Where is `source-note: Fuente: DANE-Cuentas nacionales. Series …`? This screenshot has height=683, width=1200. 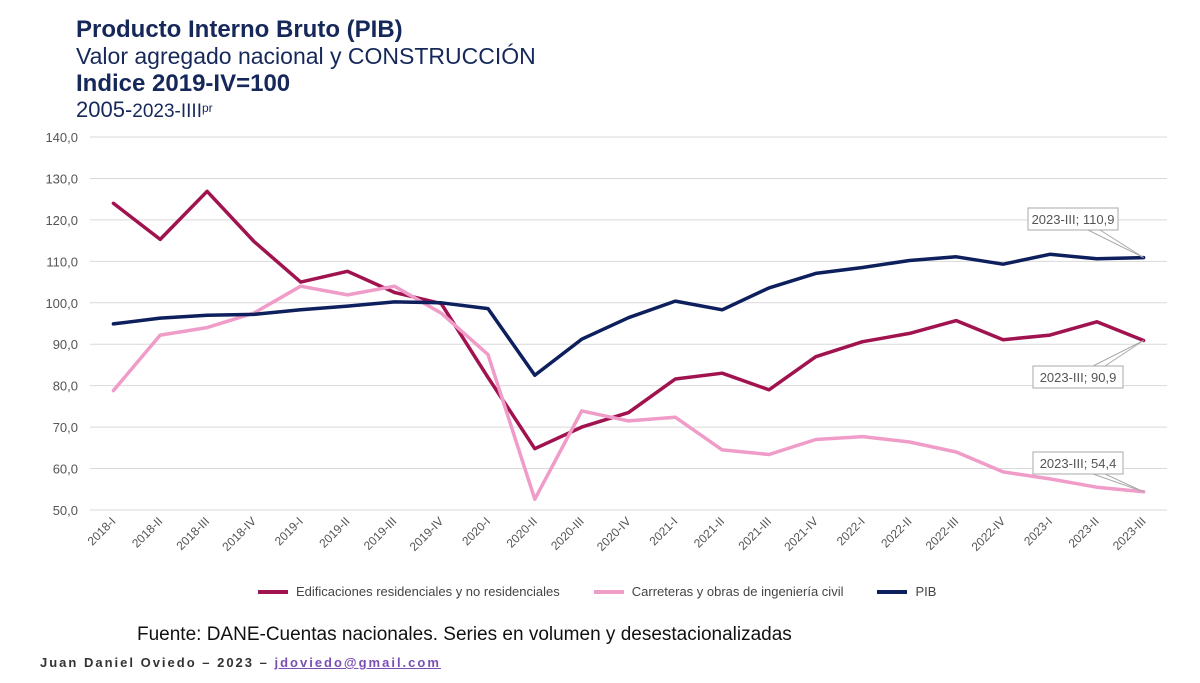
source-note: Fuente: DANE-Cuentas nacionales. Series … is located at coordinates (464, 634).